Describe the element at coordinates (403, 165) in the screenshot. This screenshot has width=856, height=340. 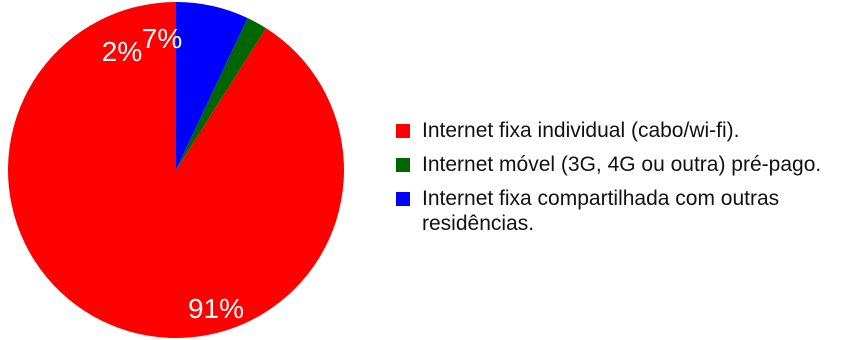
I see `legend-swatch-movel-pre-pago` at that location.